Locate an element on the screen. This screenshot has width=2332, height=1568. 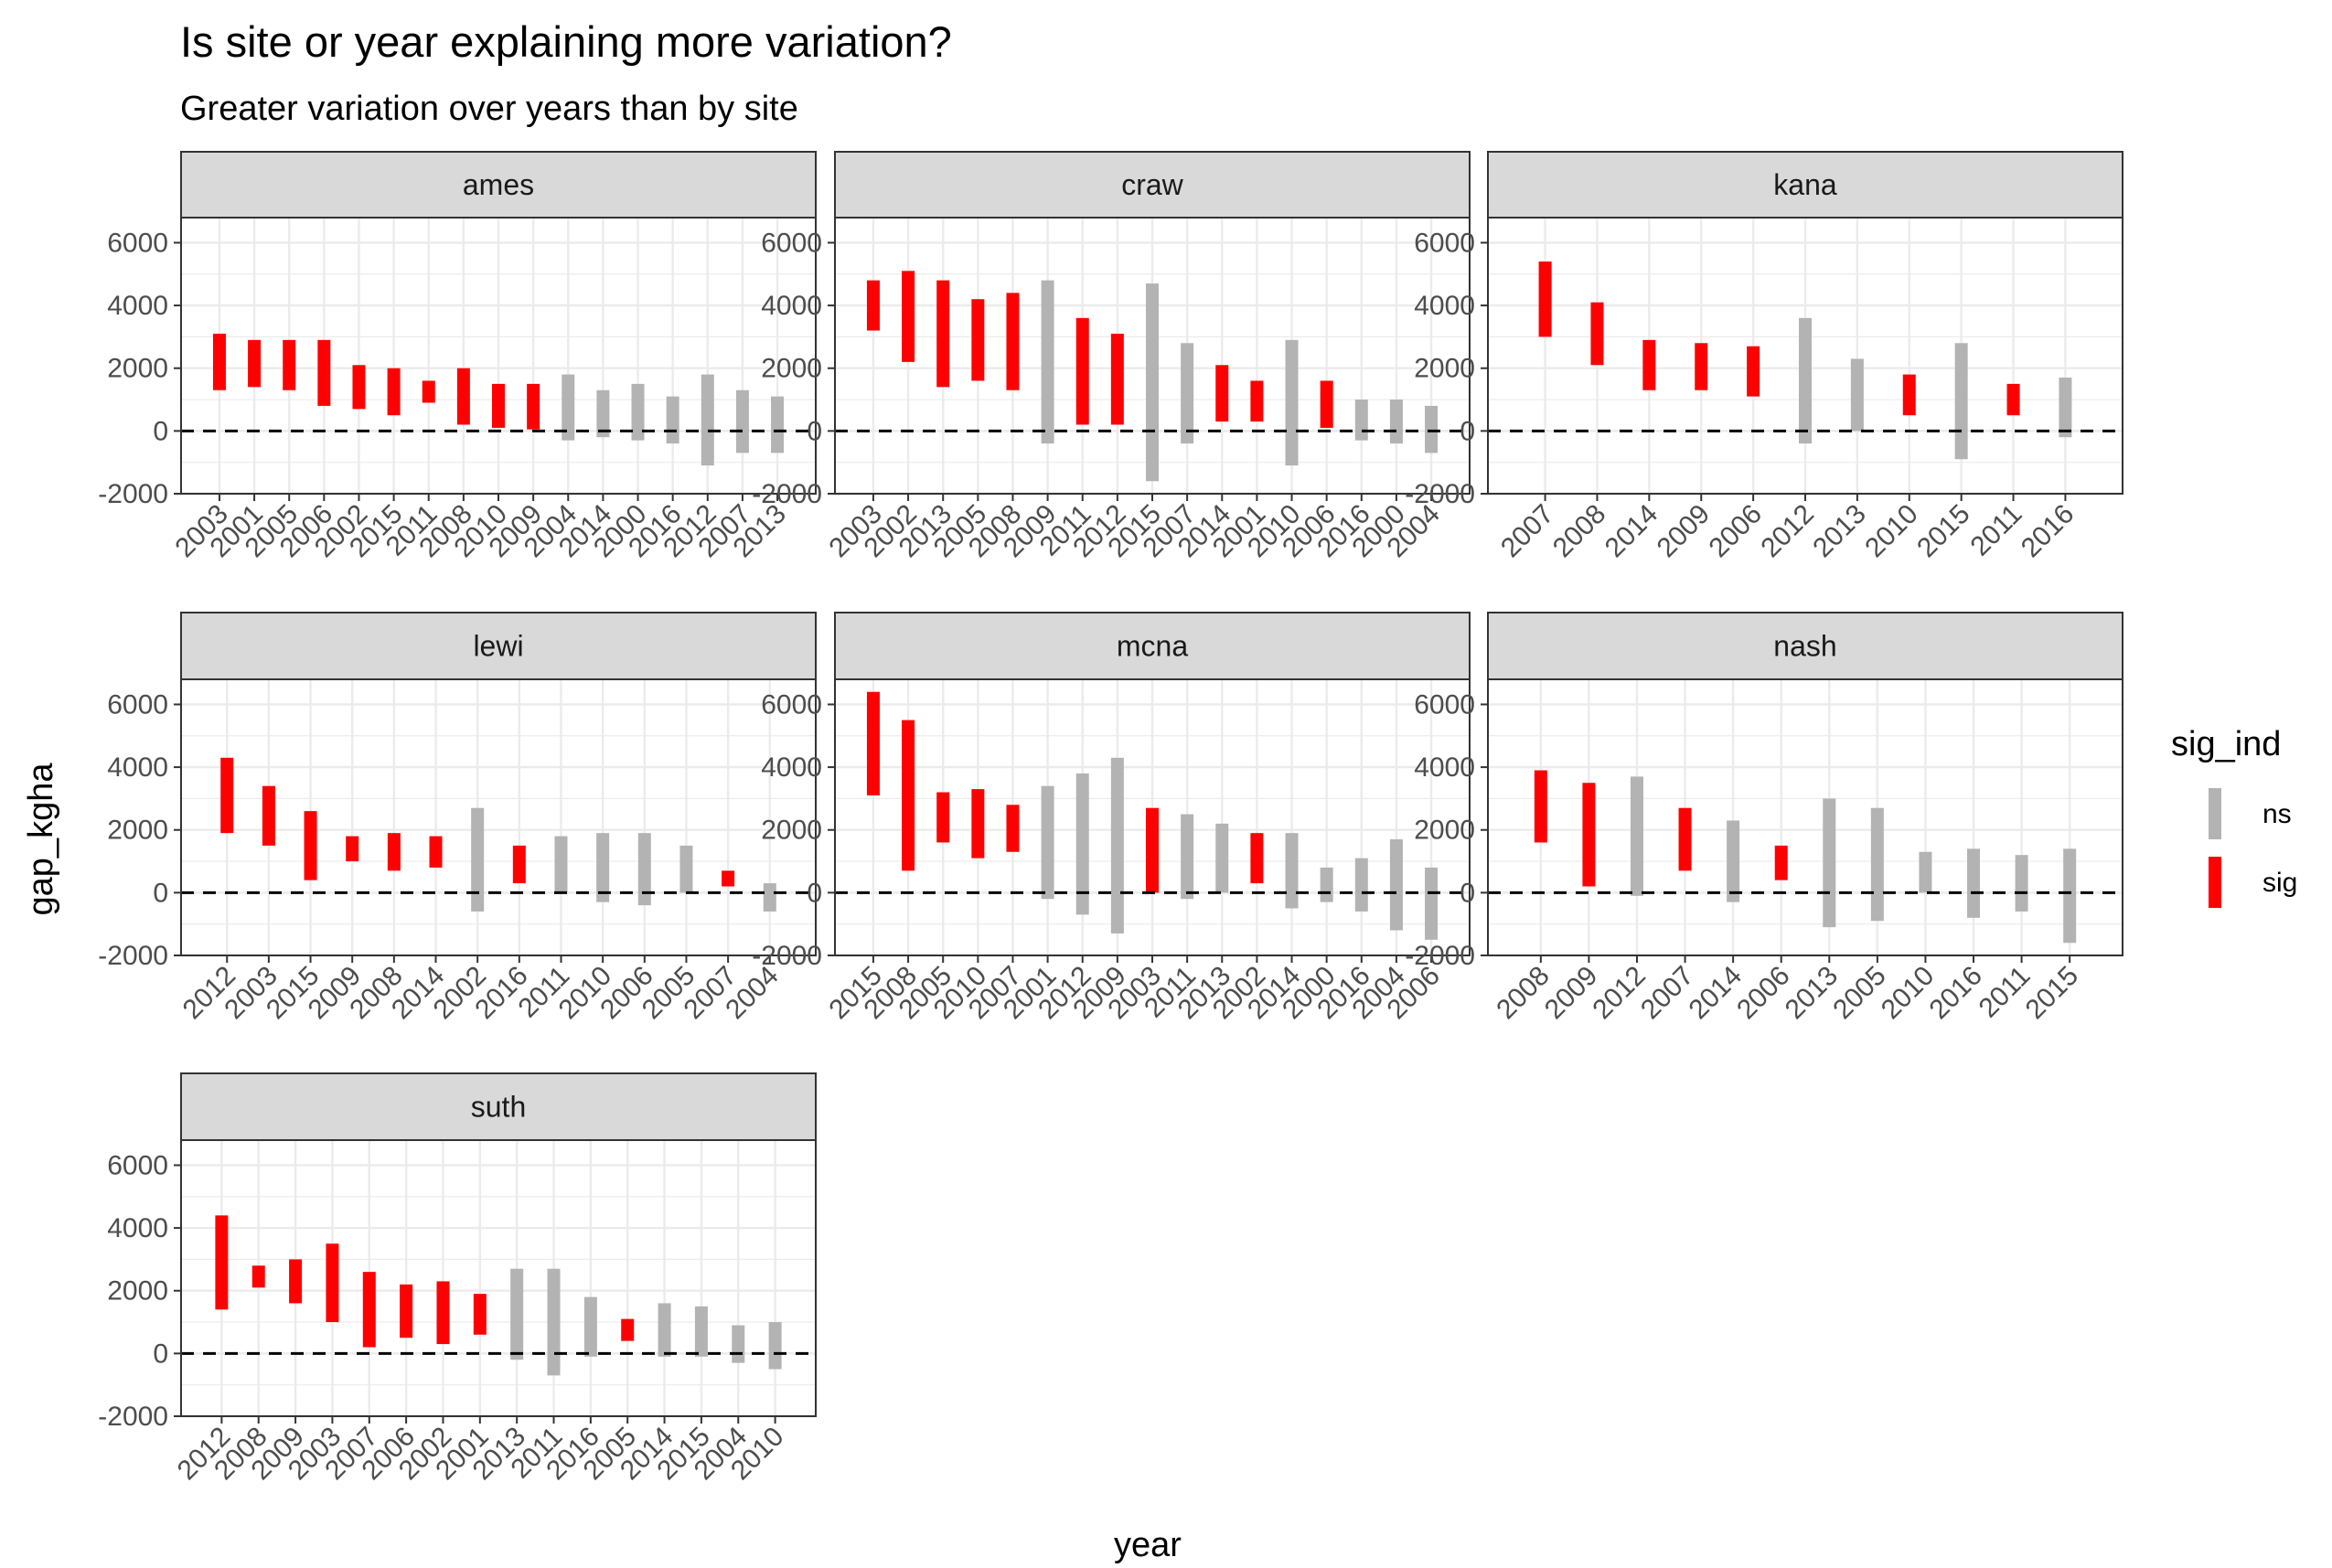
range-bar-ames-2009 is located at coordinates (533, 406).